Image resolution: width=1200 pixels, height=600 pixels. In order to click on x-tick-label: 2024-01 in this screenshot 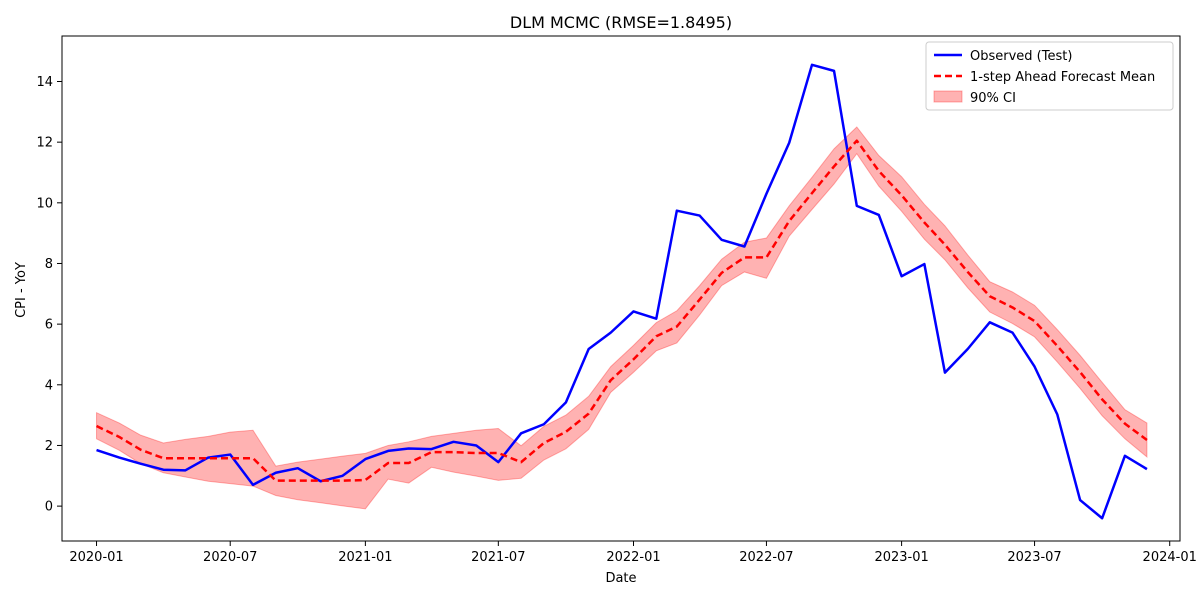, I will do `click(1170, 557)`.